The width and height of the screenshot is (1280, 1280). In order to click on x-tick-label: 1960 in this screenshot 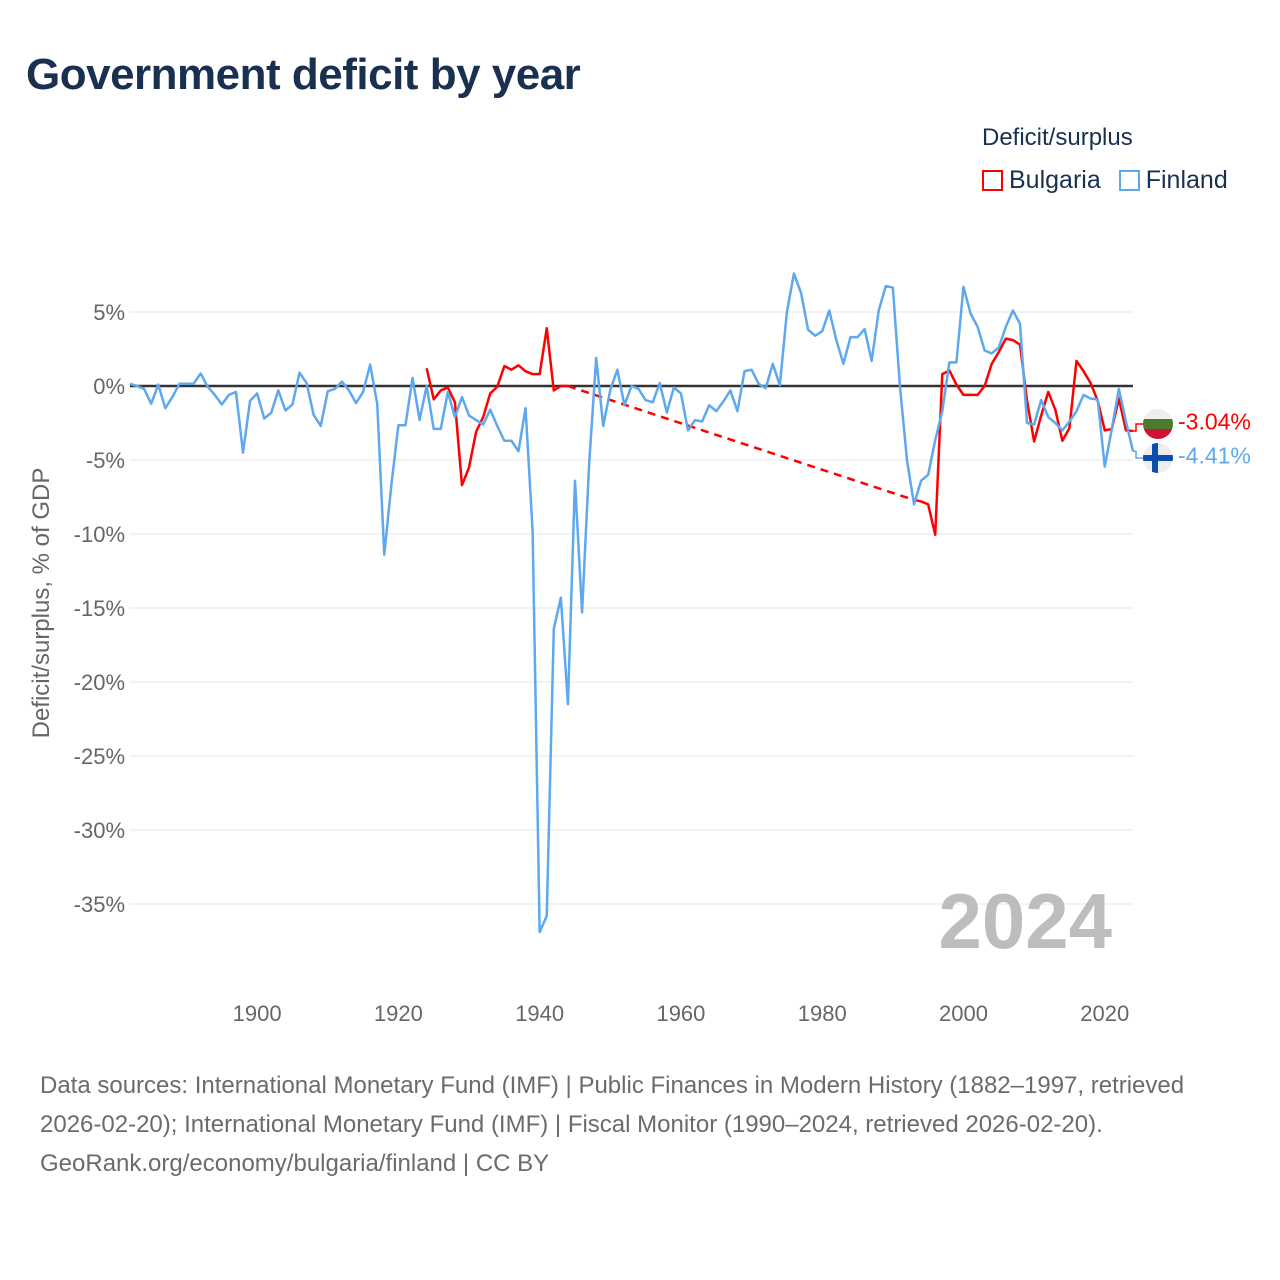, I will do `click(680, 1013)`.